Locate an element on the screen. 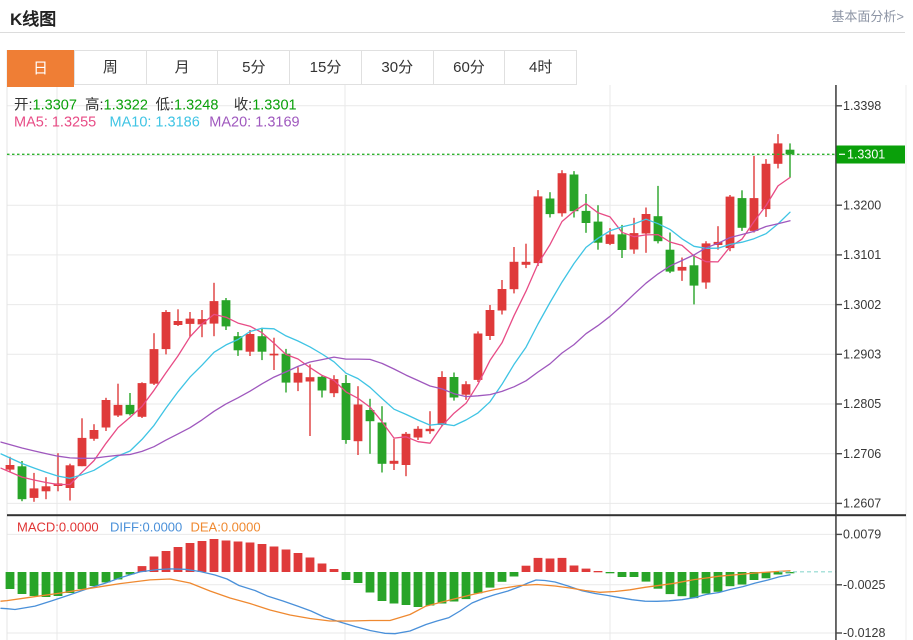  svg-text: 1.3200 is located at coordinates (862, 205).